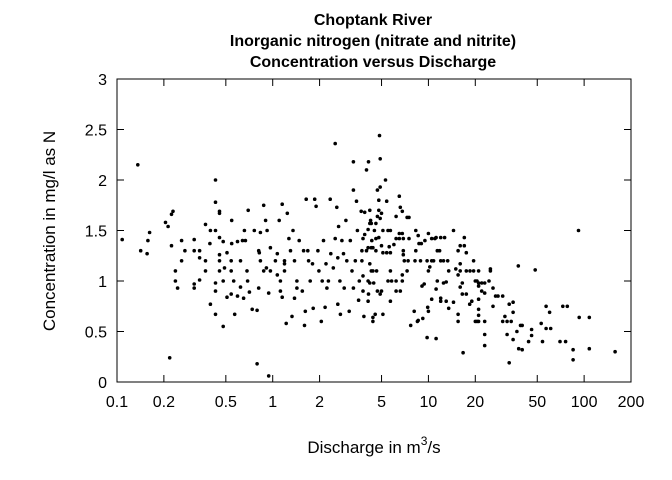 The image size is (672, 480). Describe the element at coordinates (49, 231) in the screenshot. I see `y-axis-label: Concentration in mg/l as N` at that location.